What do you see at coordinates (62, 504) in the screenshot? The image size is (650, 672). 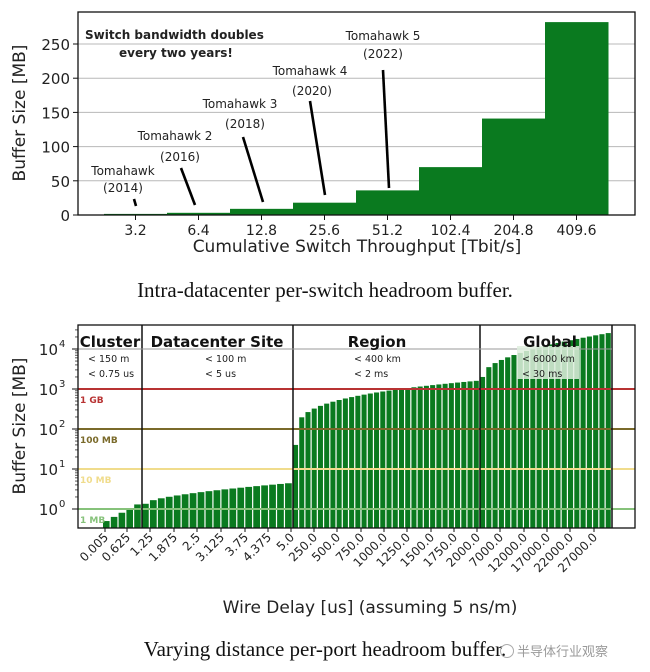 I see `svg-text: 0` at bounding box center [62, 504].